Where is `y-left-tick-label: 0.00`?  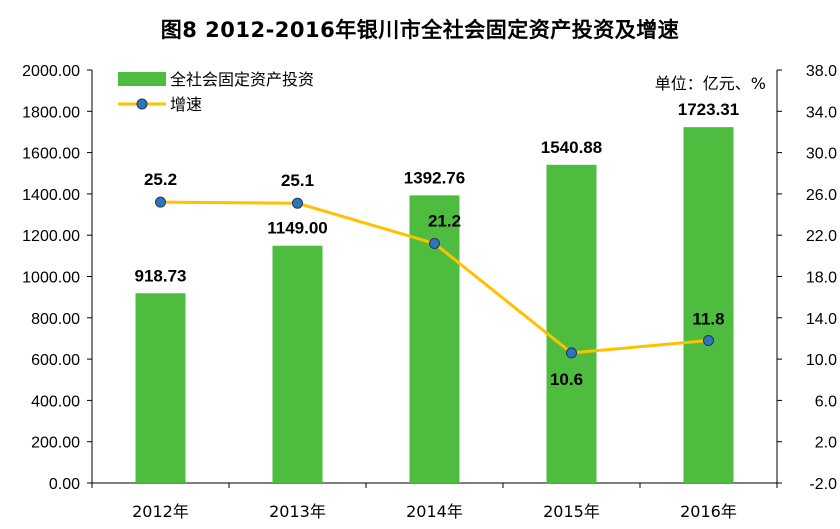 y-left-tick-label: 0.00 is located at coordinates (64, 484).